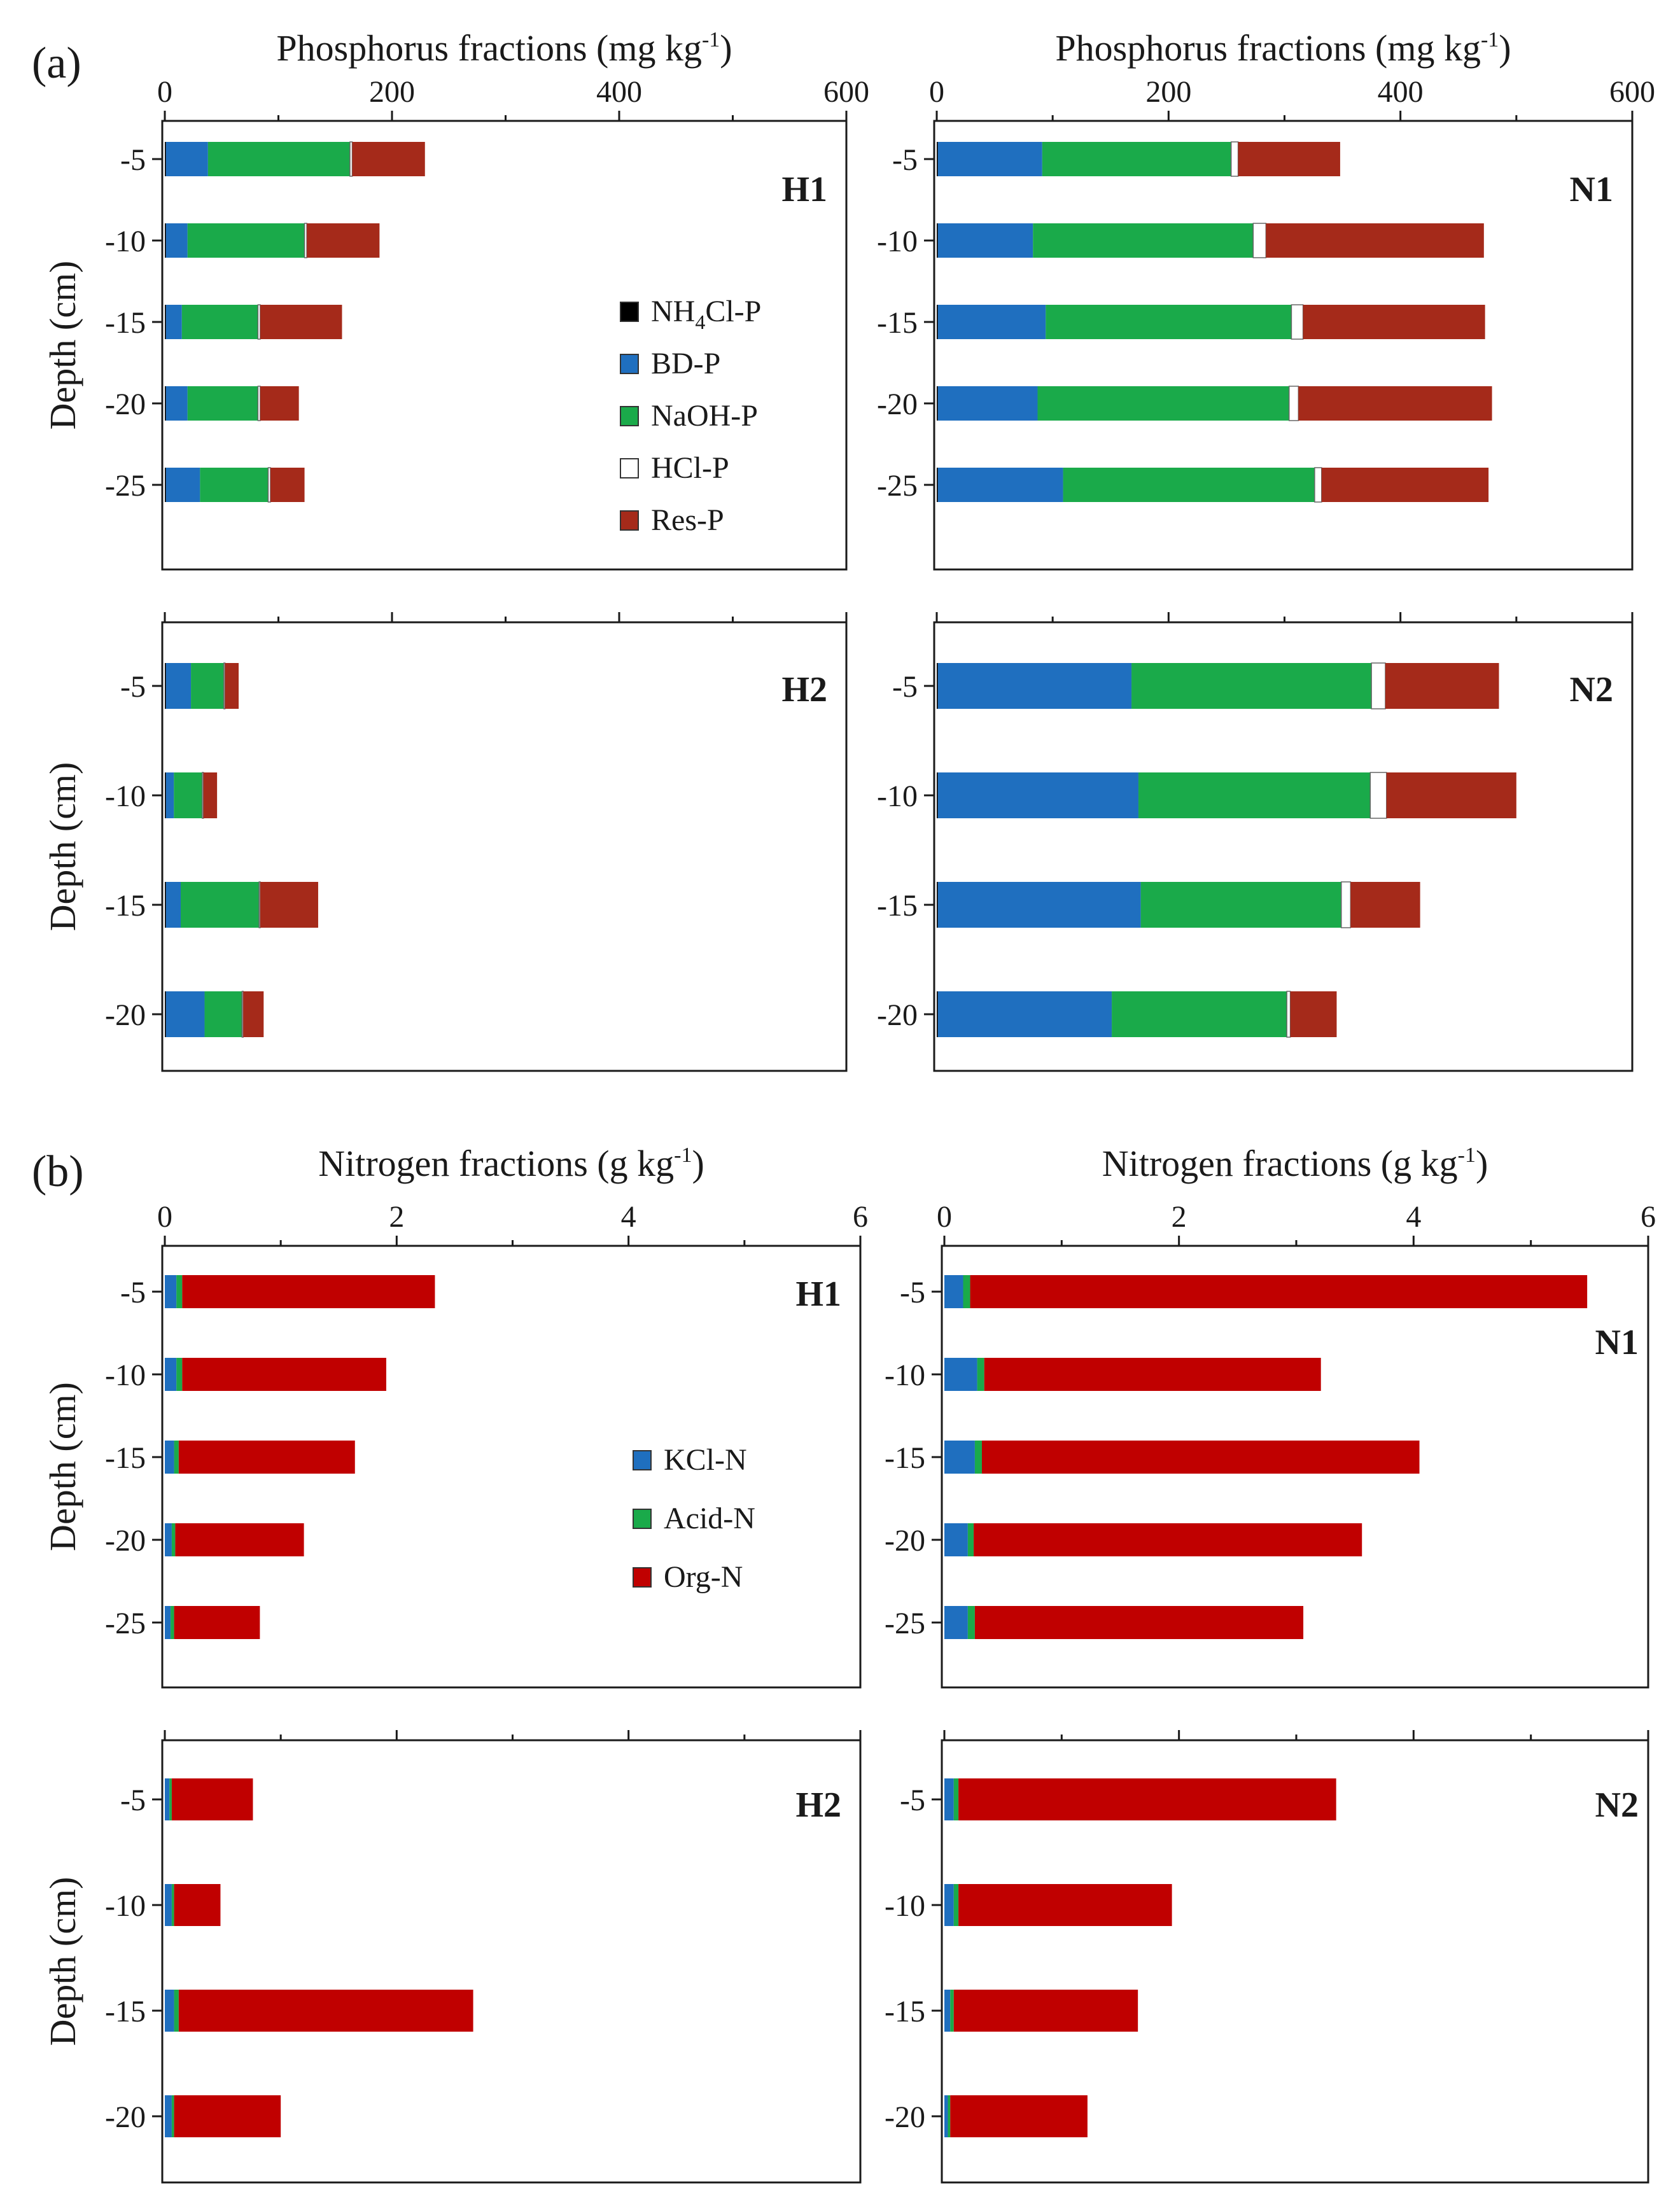 This screenshot has width=1680, height=2199. Describe the element at coordinates (642, 1577) in the screenshot. I see `legend-swatch-org-n` at that location.